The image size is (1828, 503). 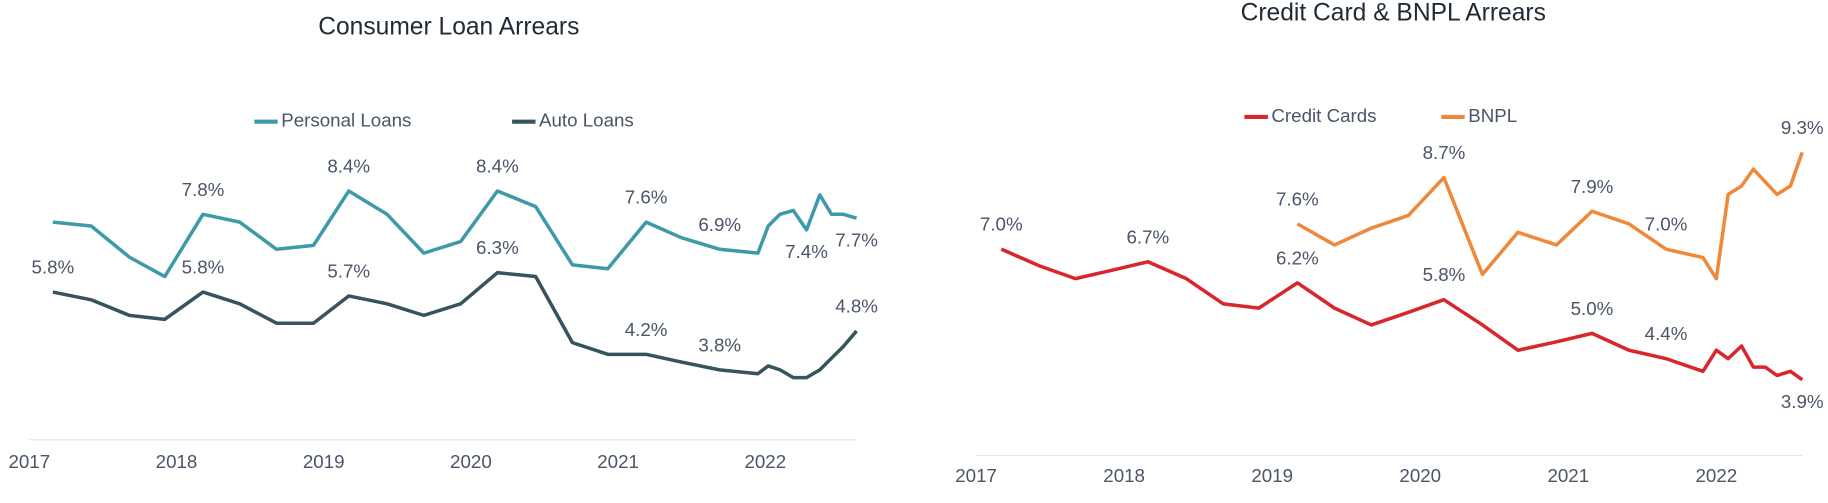 I want to click on data-label: 3.8%, so click(x=719, y=344).